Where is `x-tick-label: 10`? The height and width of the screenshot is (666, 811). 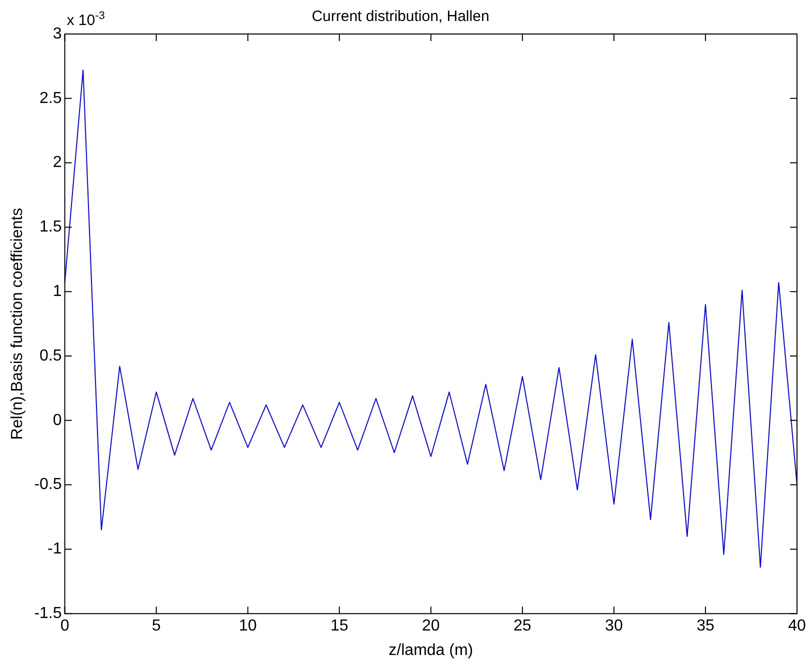 x-tick-label: 10 is located at coordinates (247, 626).